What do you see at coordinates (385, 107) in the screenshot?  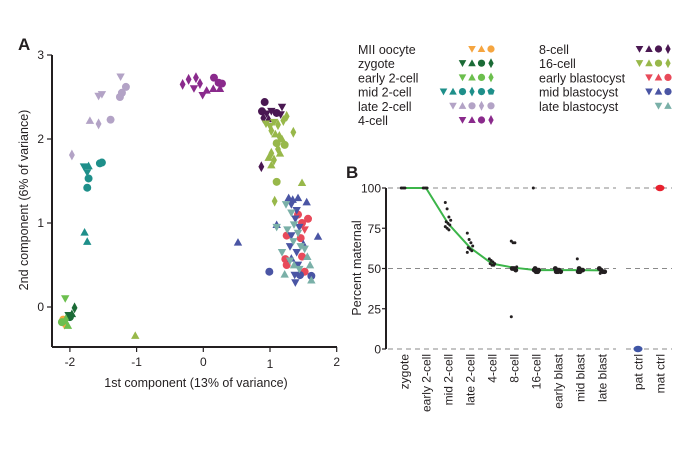 I see `legend-label: late 2-cell` at bounding box center [385, 107].